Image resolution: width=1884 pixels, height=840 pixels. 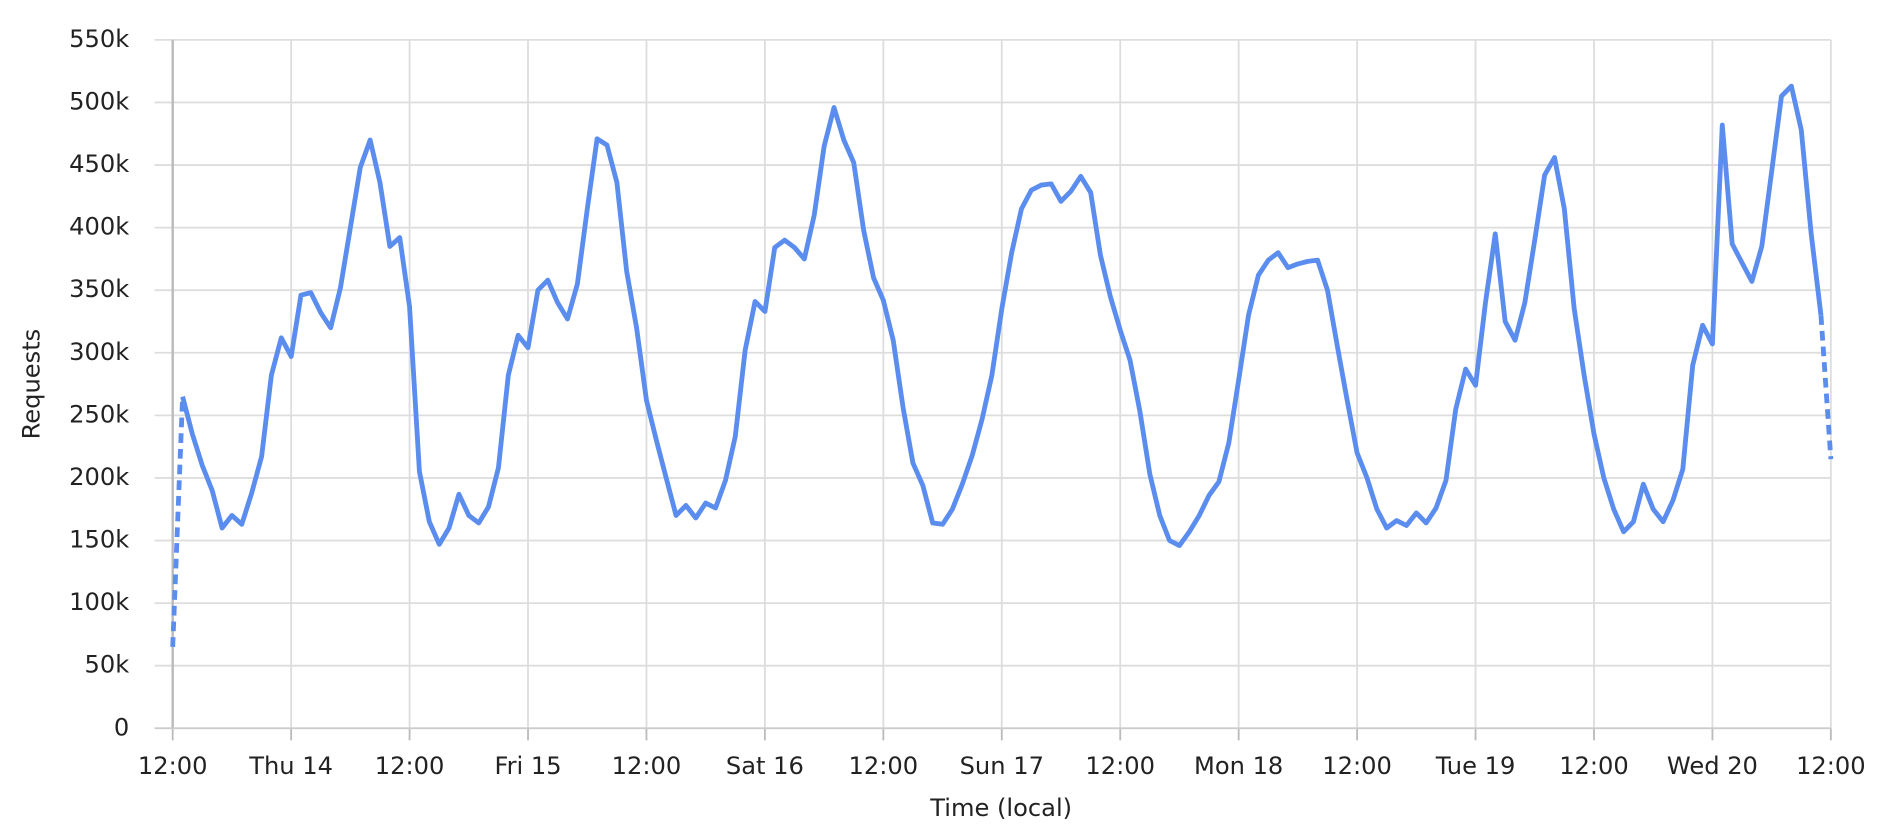 What do you see at coordinates (290, 766) in the screenshot?
I see `x-tick-label: Thu 14` at bounding box center [290, 766].